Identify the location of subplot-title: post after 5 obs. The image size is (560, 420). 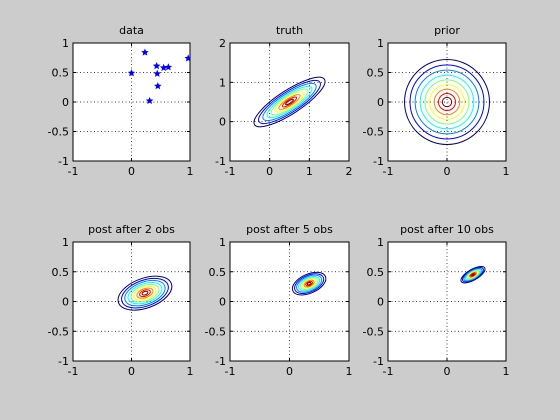
(289, 229).